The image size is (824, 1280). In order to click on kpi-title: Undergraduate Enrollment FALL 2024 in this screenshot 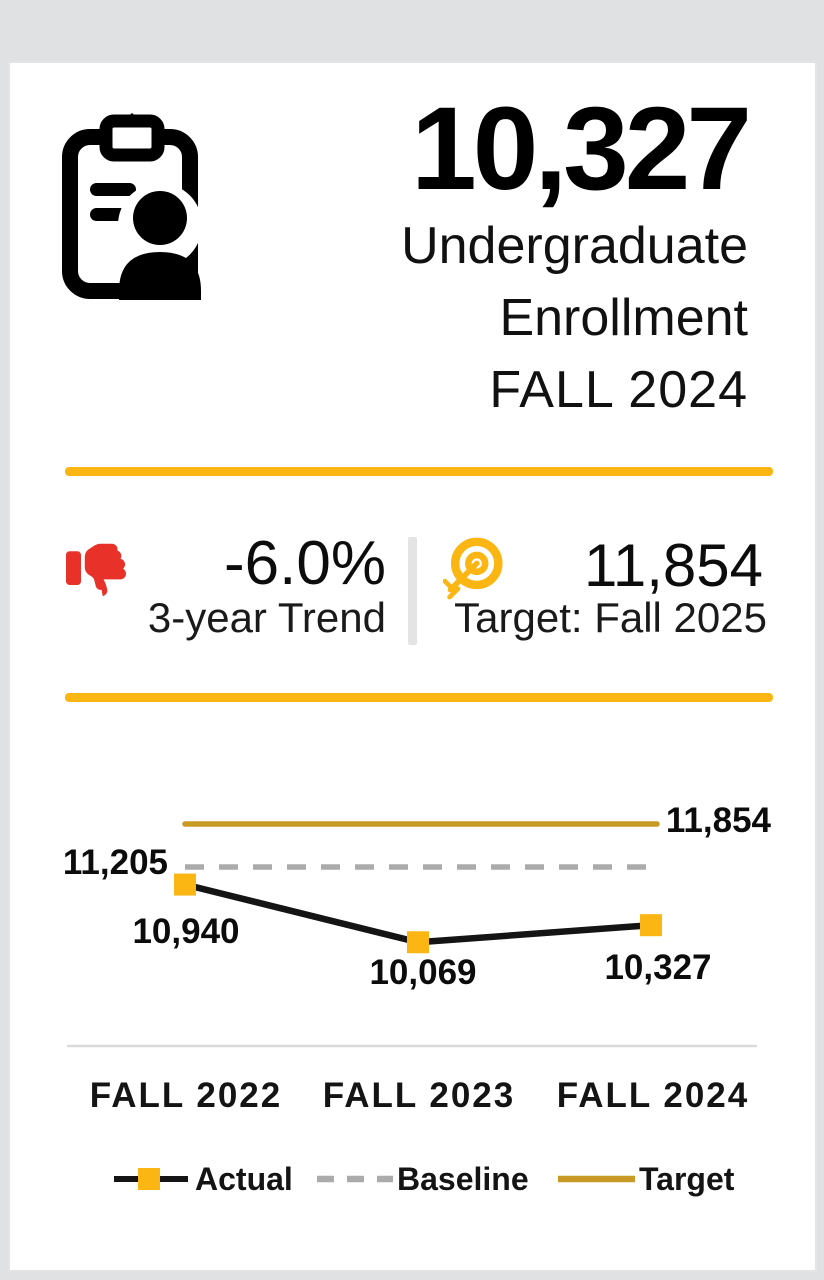, I will do `click(574, 318)`.